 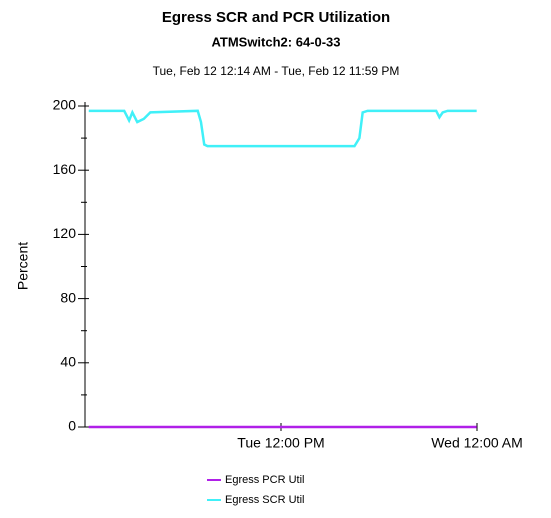 I want to click on y-tick-label: 120, so click(x=65, y=233).